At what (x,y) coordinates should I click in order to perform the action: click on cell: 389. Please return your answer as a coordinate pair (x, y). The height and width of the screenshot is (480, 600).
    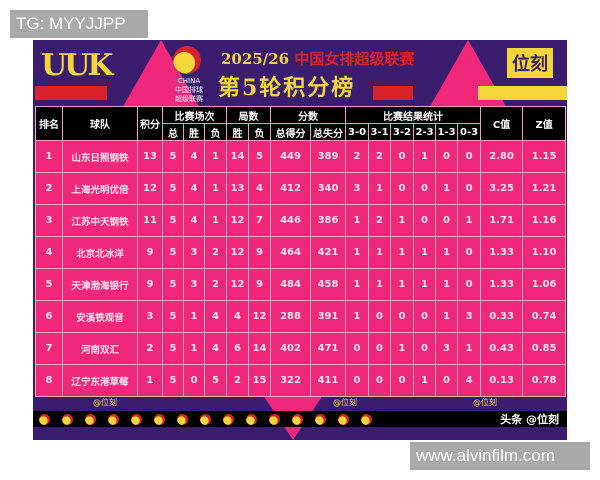
    Looking at the image, I should click on (328, 156).